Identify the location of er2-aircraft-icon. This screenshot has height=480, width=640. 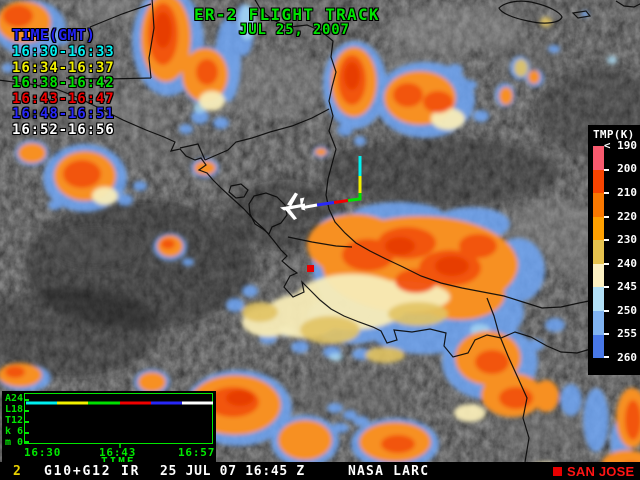
(293, 206).